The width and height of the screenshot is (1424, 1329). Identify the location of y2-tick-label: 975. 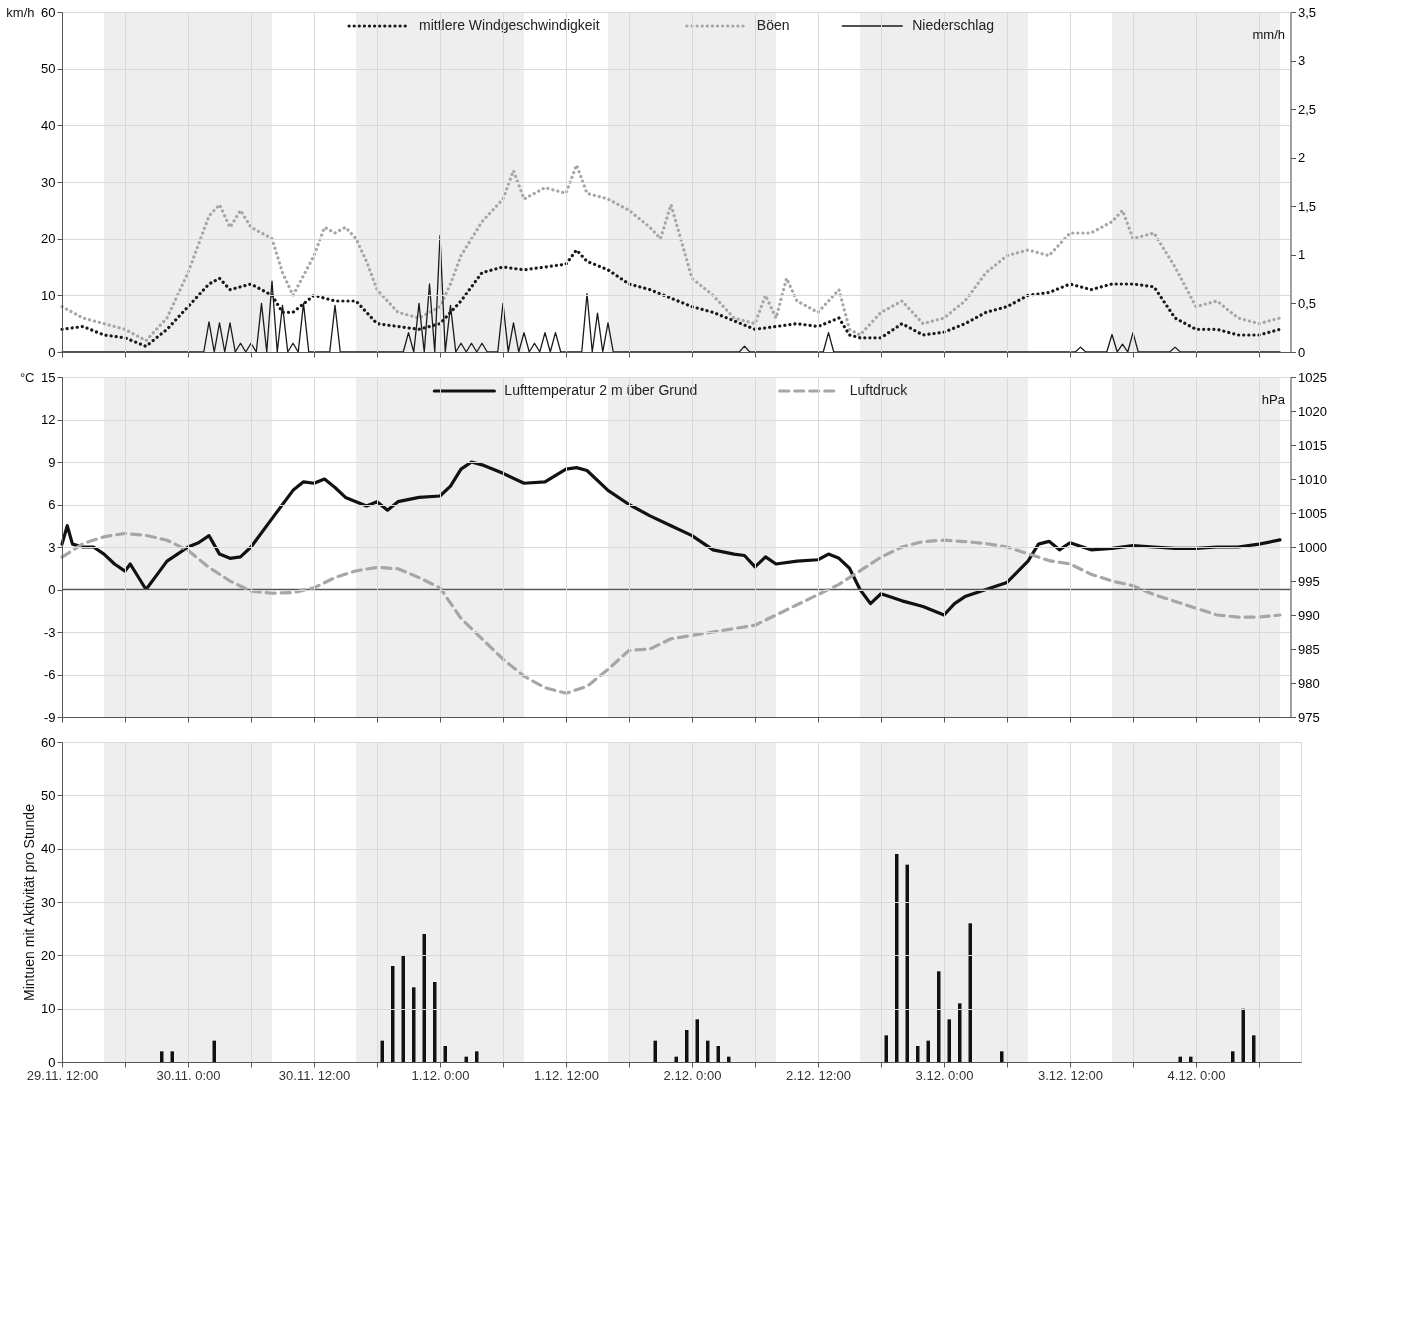
(1309, 717).